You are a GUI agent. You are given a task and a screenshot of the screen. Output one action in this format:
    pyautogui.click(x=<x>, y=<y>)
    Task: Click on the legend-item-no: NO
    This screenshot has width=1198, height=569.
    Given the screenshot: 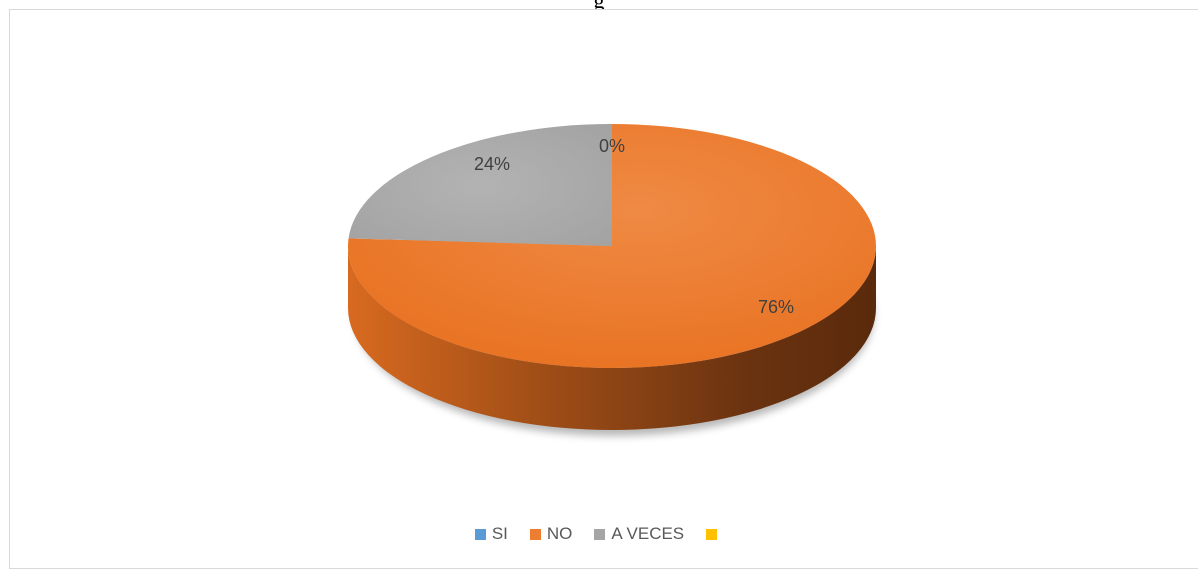 What is the action you would take?
    pyautogui.click(x=551, y=534)
    